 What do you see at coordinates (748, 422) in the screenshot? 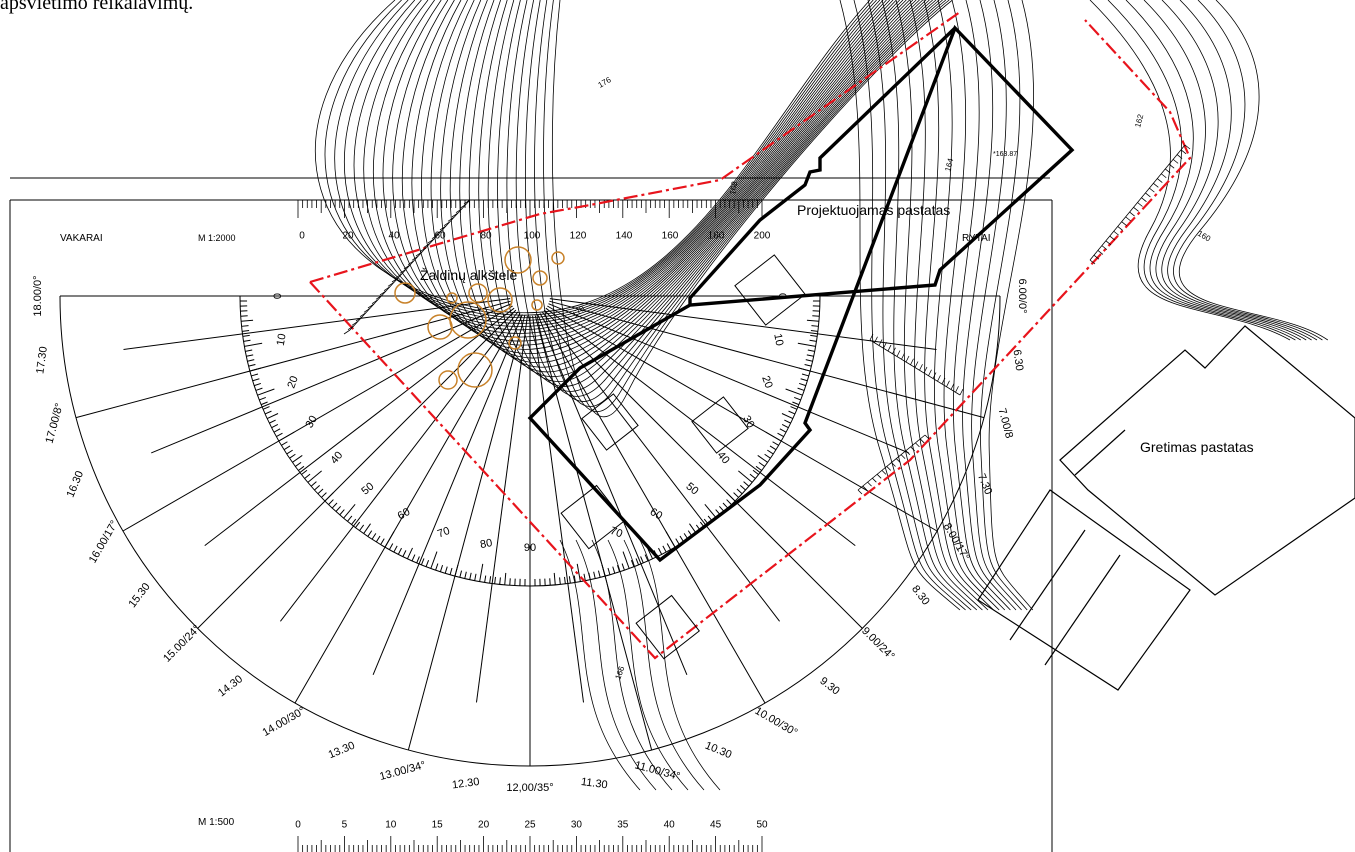
I see `protractor-degree-label: 30` at bounding box center [748, 422].